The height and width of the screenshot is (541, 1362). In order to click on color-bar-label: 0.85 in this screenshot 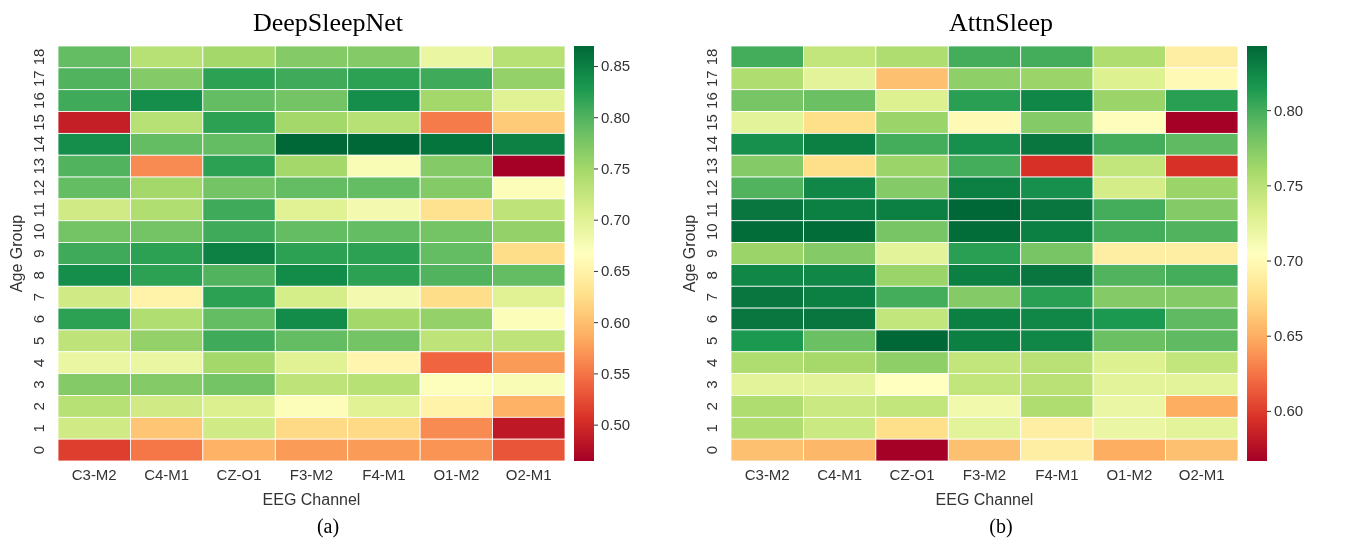, I will do `click(616, 66)`.